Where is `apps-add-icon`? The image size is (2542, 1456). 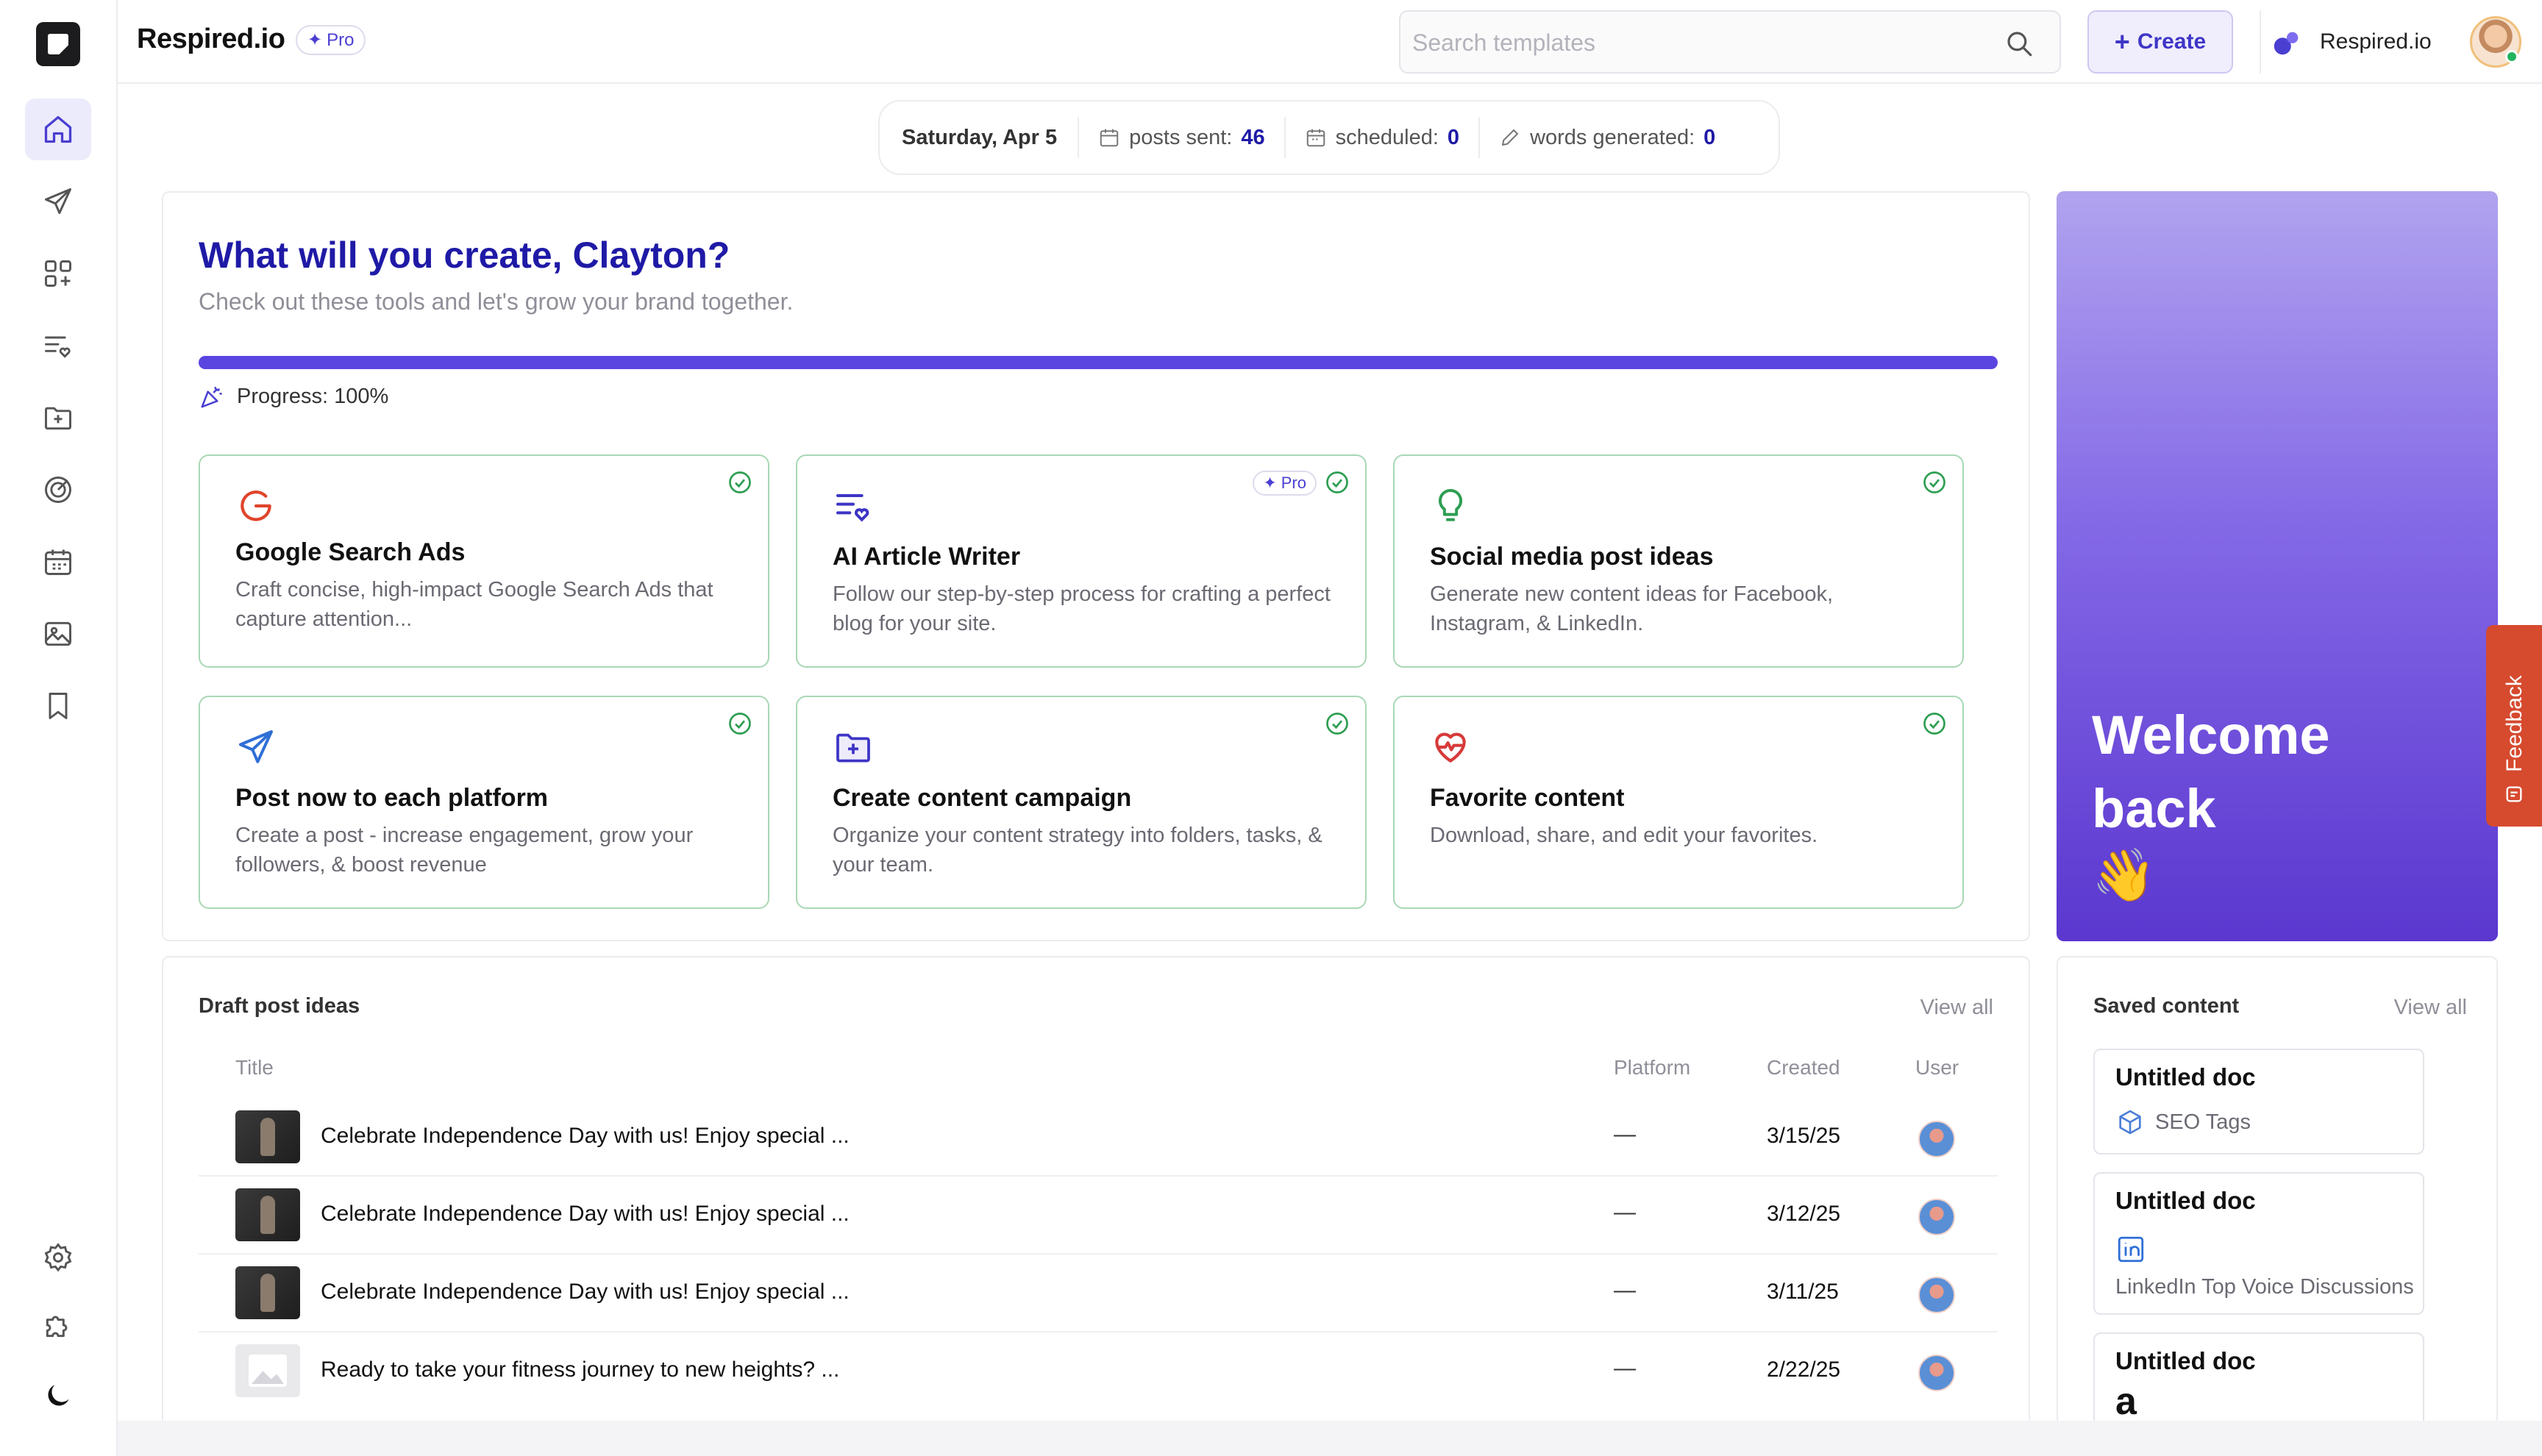 apps-add-icon is located at coordinates (58, 273).